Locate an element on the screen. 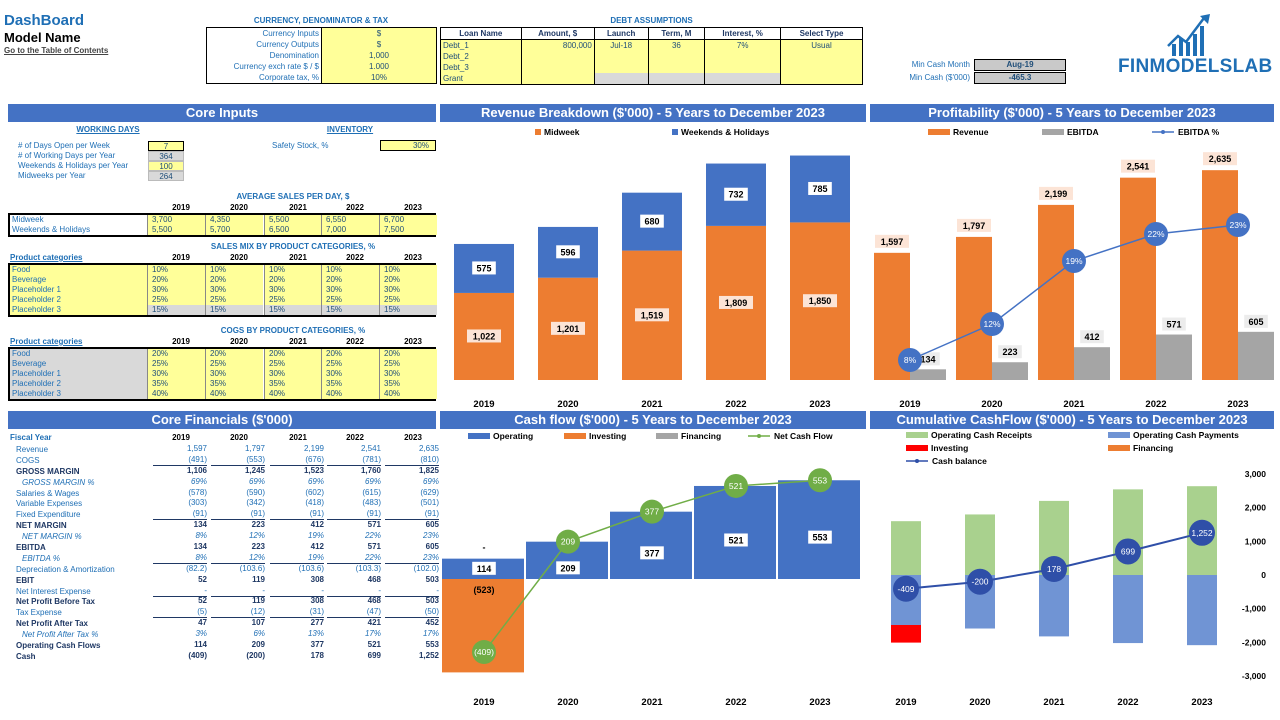 The image size is (1280, 720). debt-cell: Debt_2 is located at coordinates (481, 56).